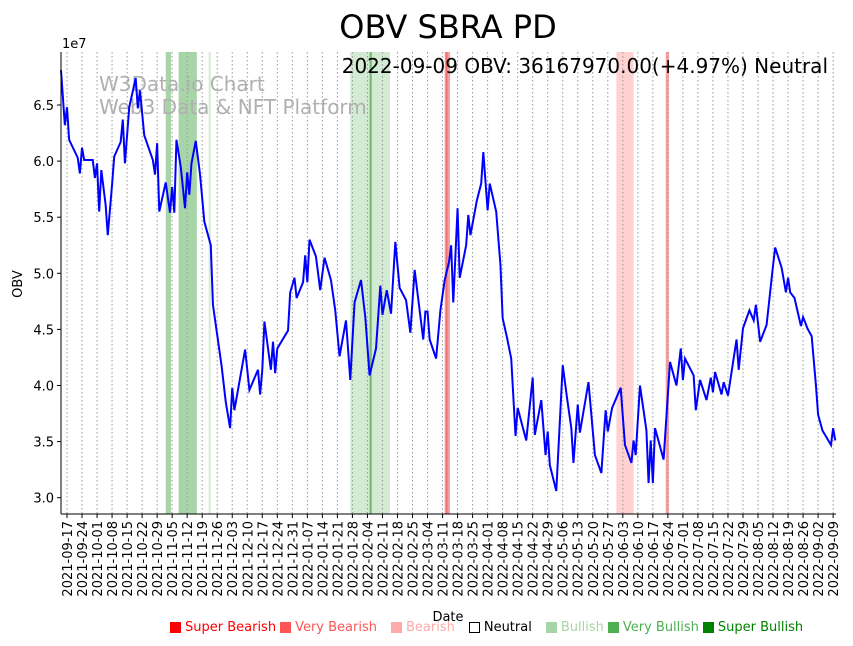 The image size is (853, 646). Describe the element at coordinates (353, 559) in the screenshot. I see `x-tick-label: 2022-01-28` at that location.